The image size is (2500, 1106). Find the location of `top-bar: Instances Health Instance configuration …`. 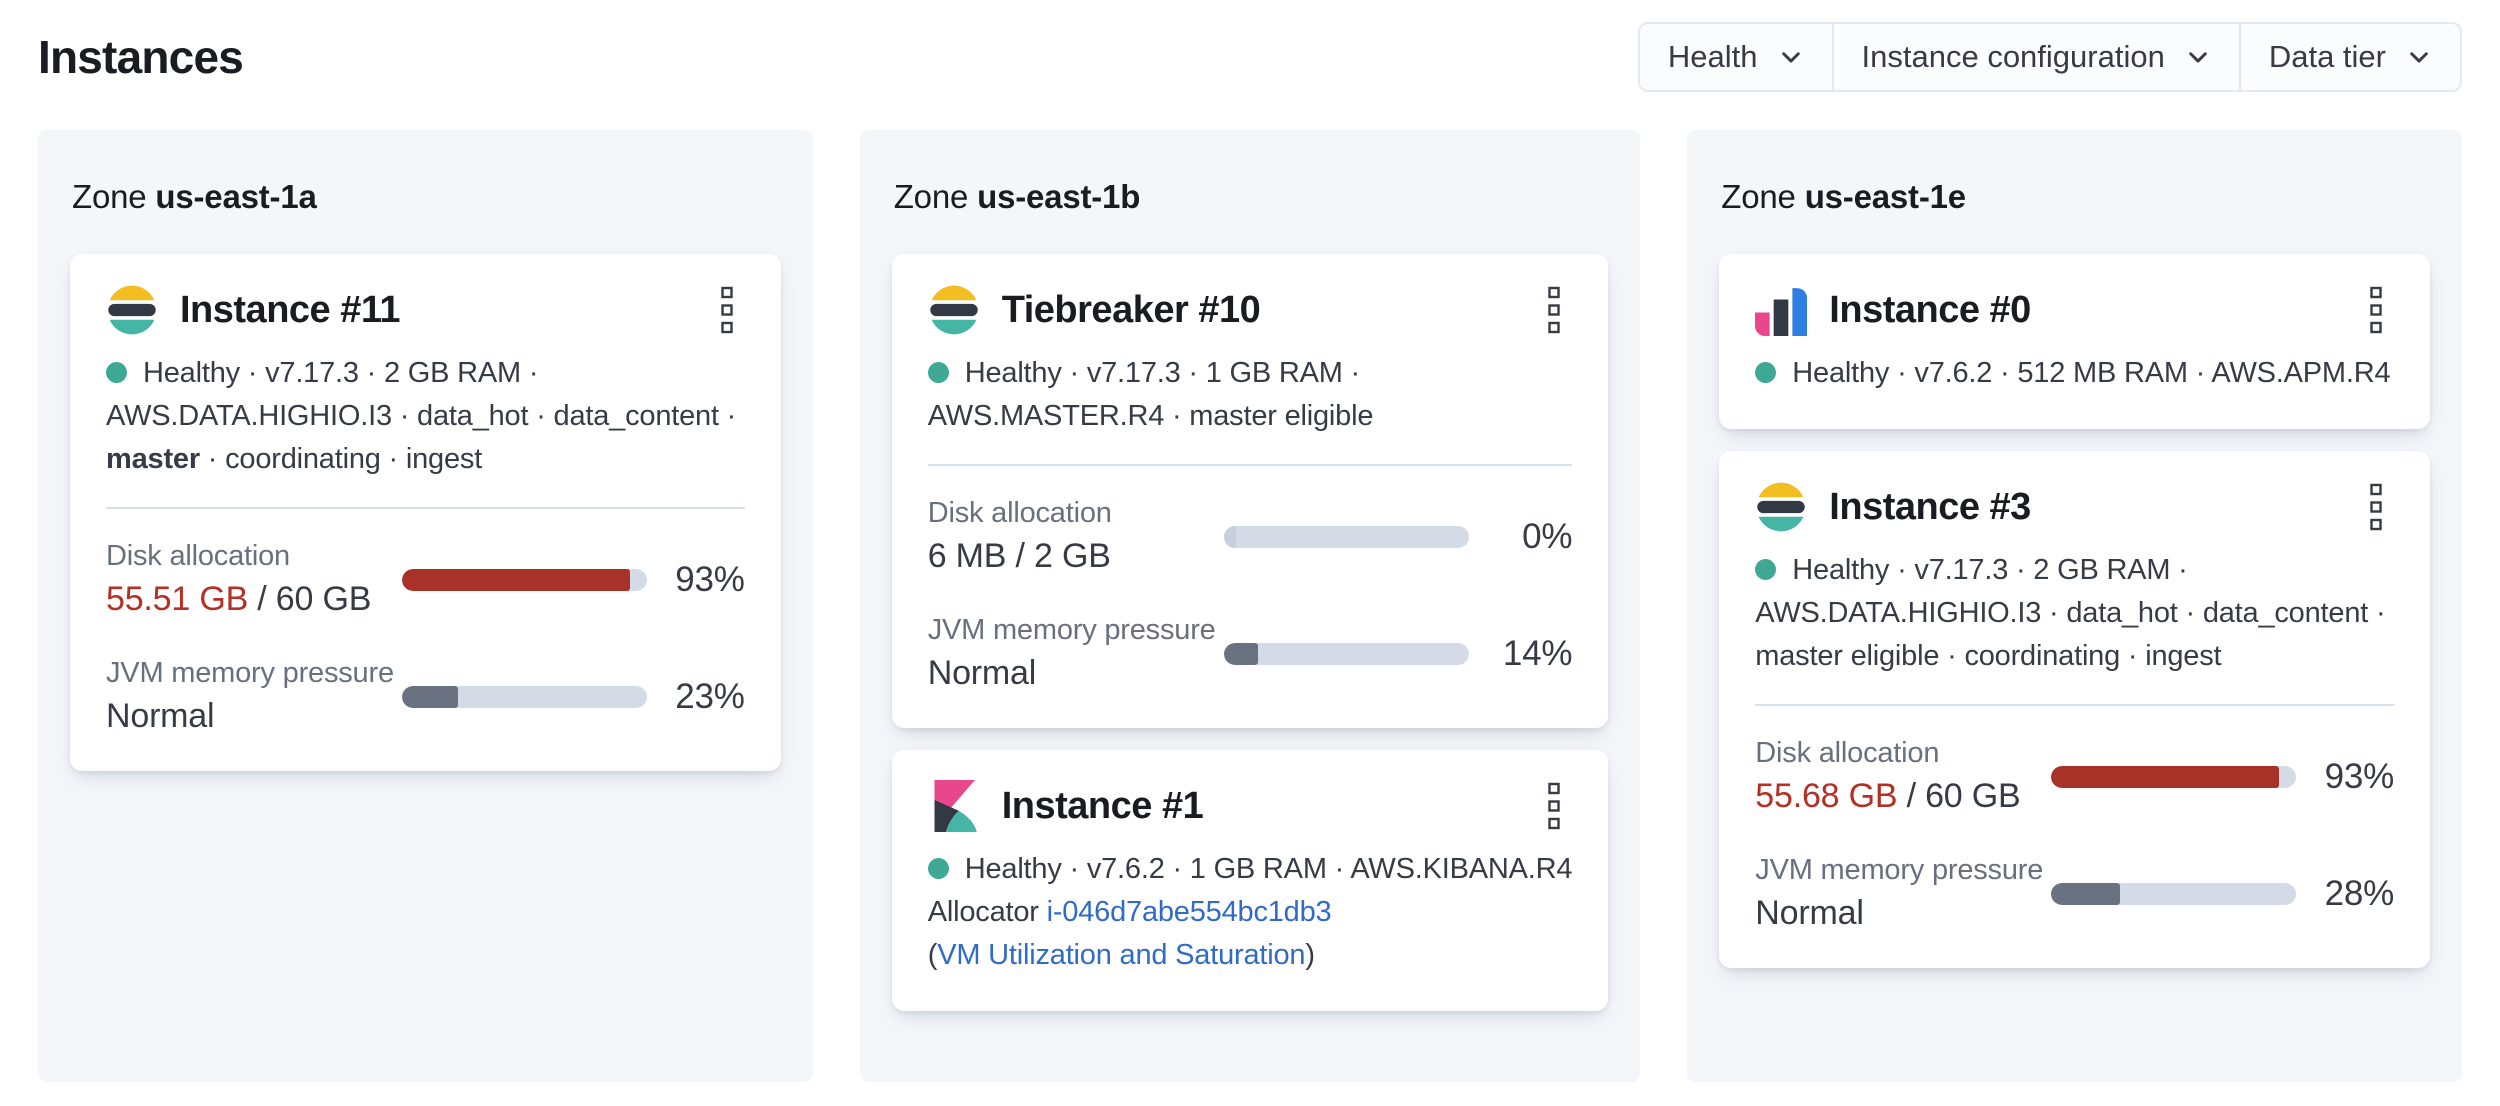

top-bar: Instances Health Instance configuration … is located at coordinates (1250, 46).